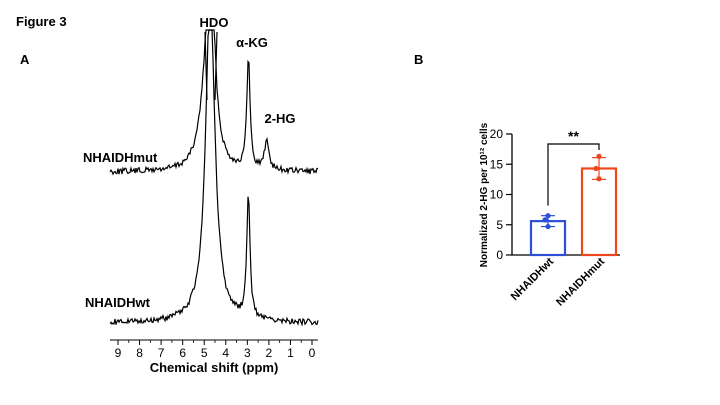  I want to click on series-label-mut: NHAIDHmut, so click(120, 157).